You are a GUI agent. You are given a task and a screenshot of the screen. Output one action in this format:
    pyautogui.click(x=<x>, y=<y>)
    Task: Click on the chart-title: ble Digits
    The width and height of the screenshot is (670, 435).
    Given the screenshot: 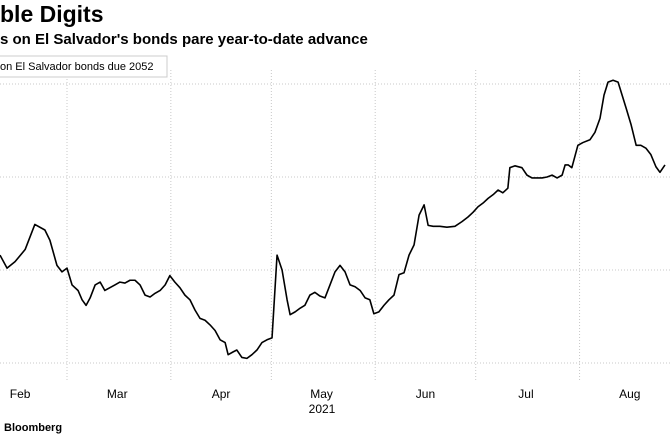 What is the action you would take?
    pyautogui.click(x=52, y=14)
    